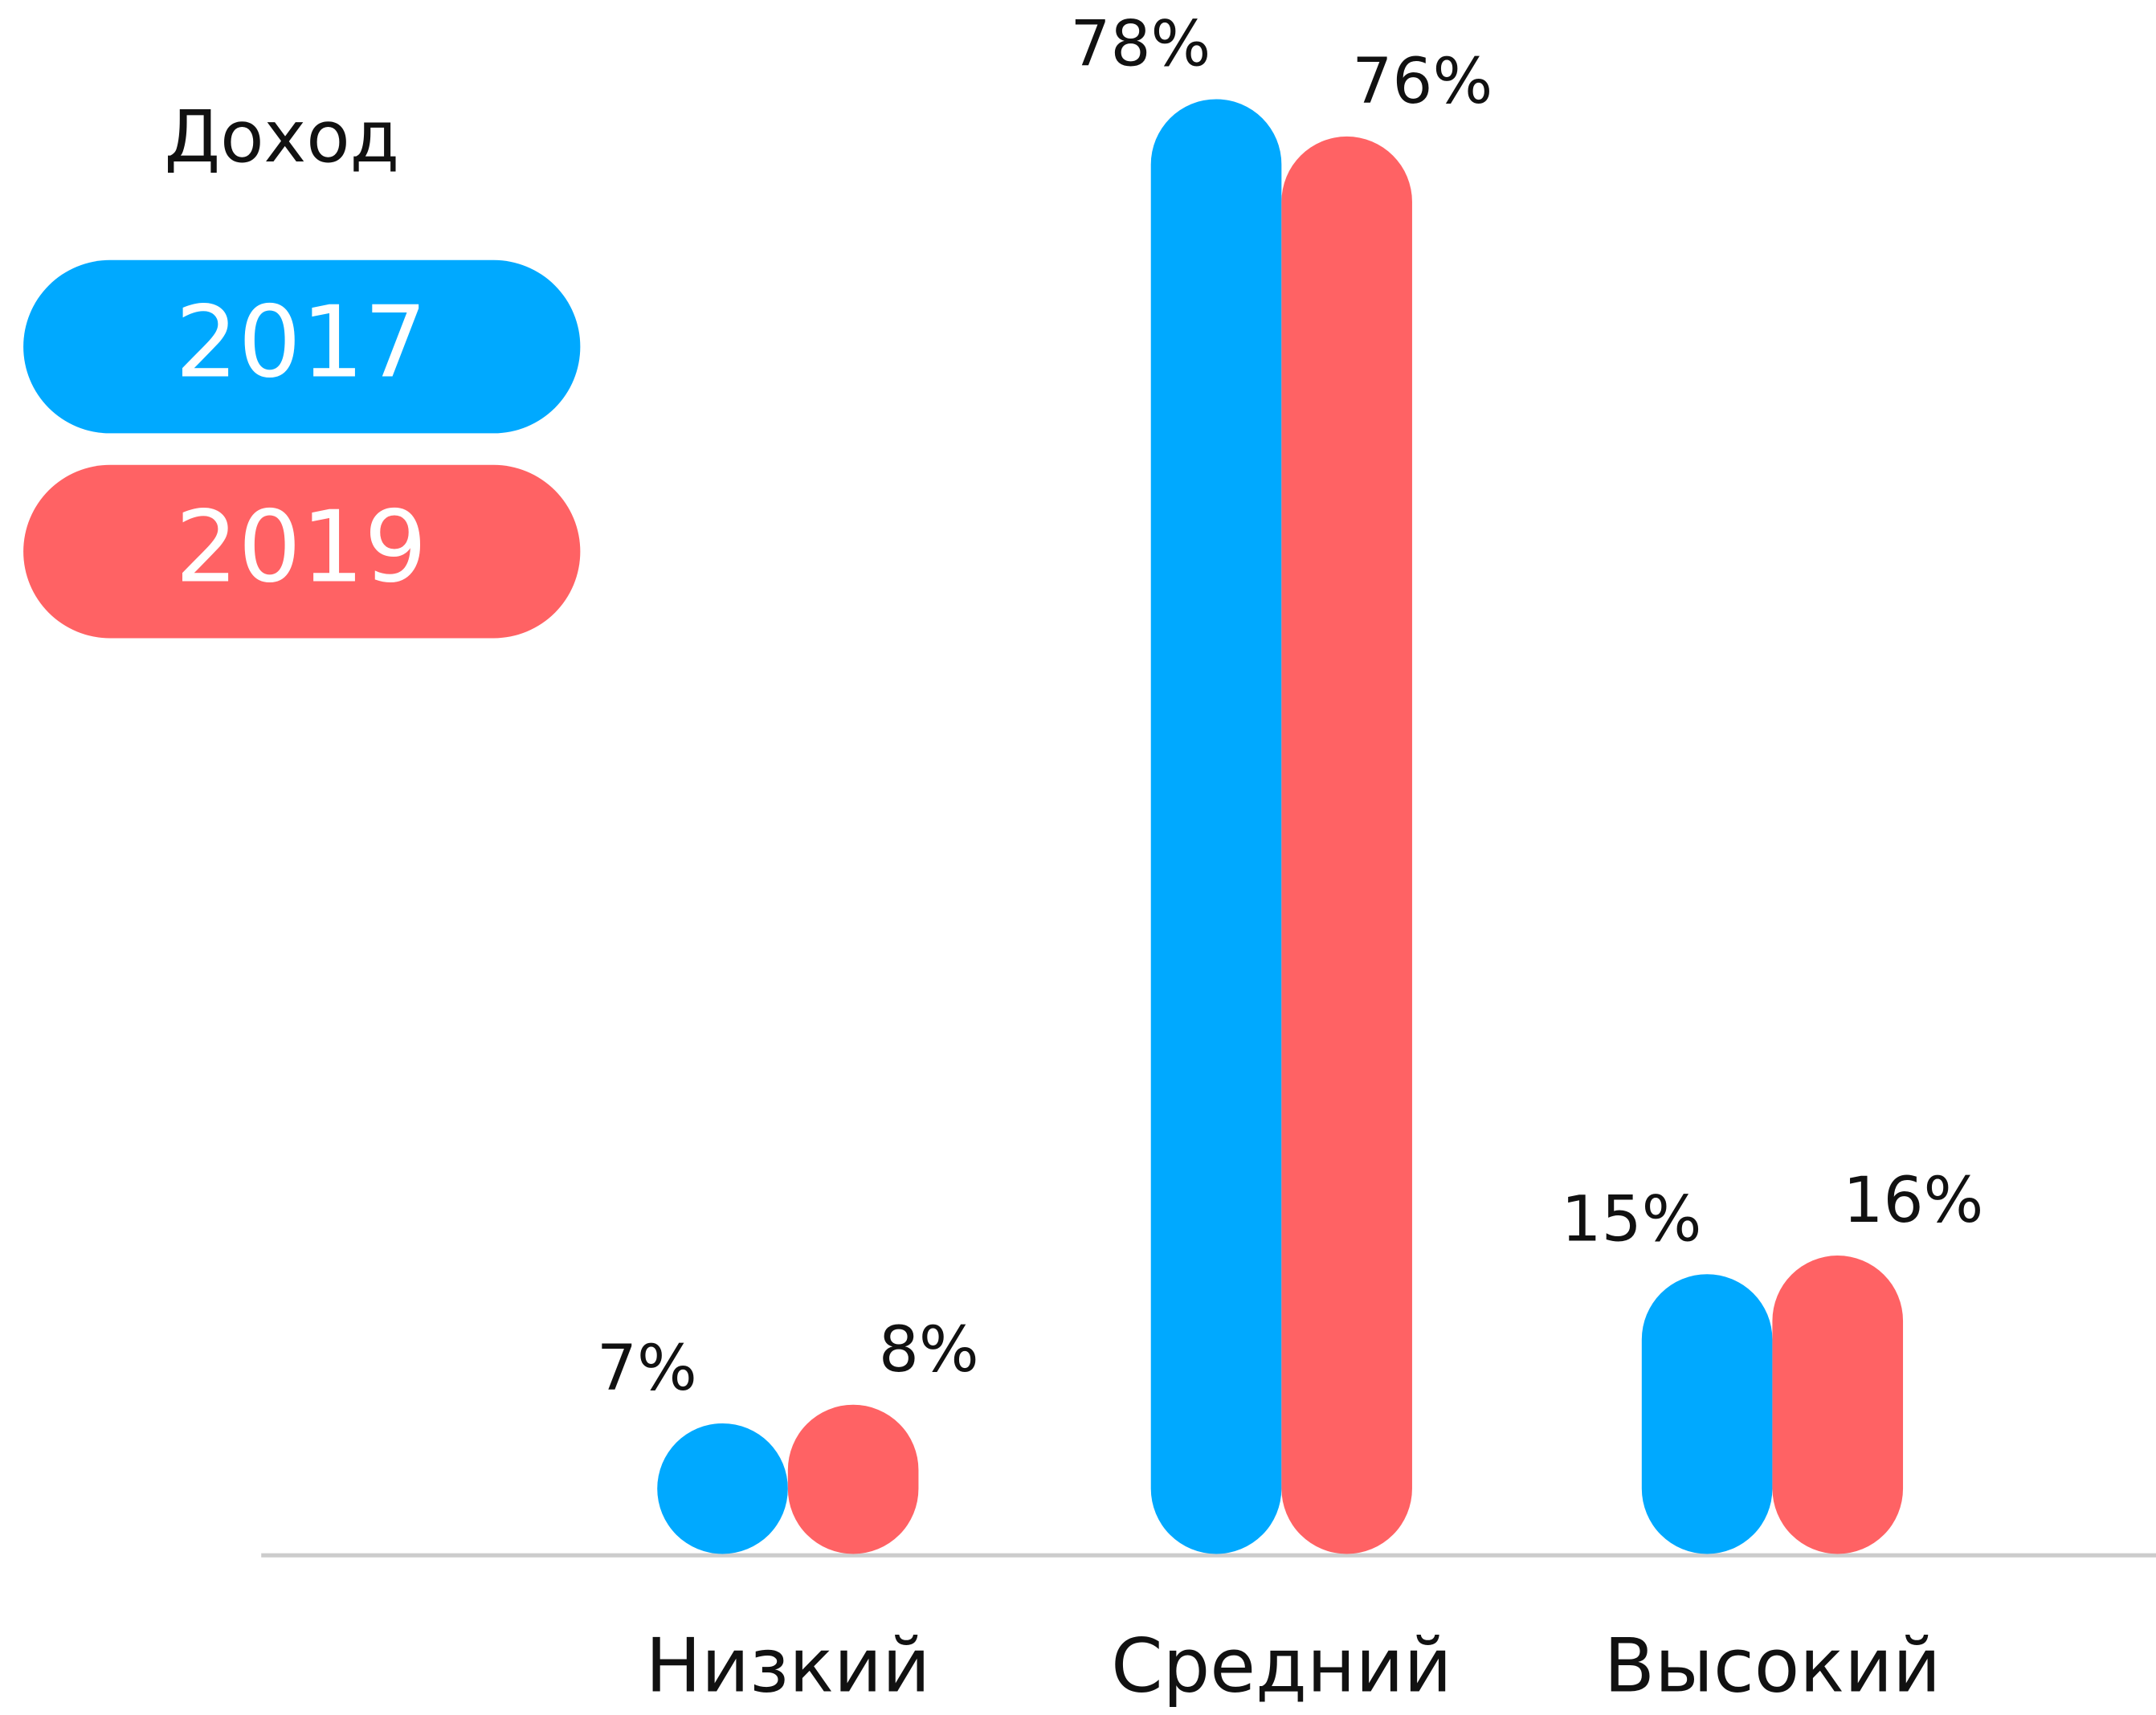 This screenshot has width=2156, height=1715. I want to click on x-tick-label: Средний, so click(1281, 1665).